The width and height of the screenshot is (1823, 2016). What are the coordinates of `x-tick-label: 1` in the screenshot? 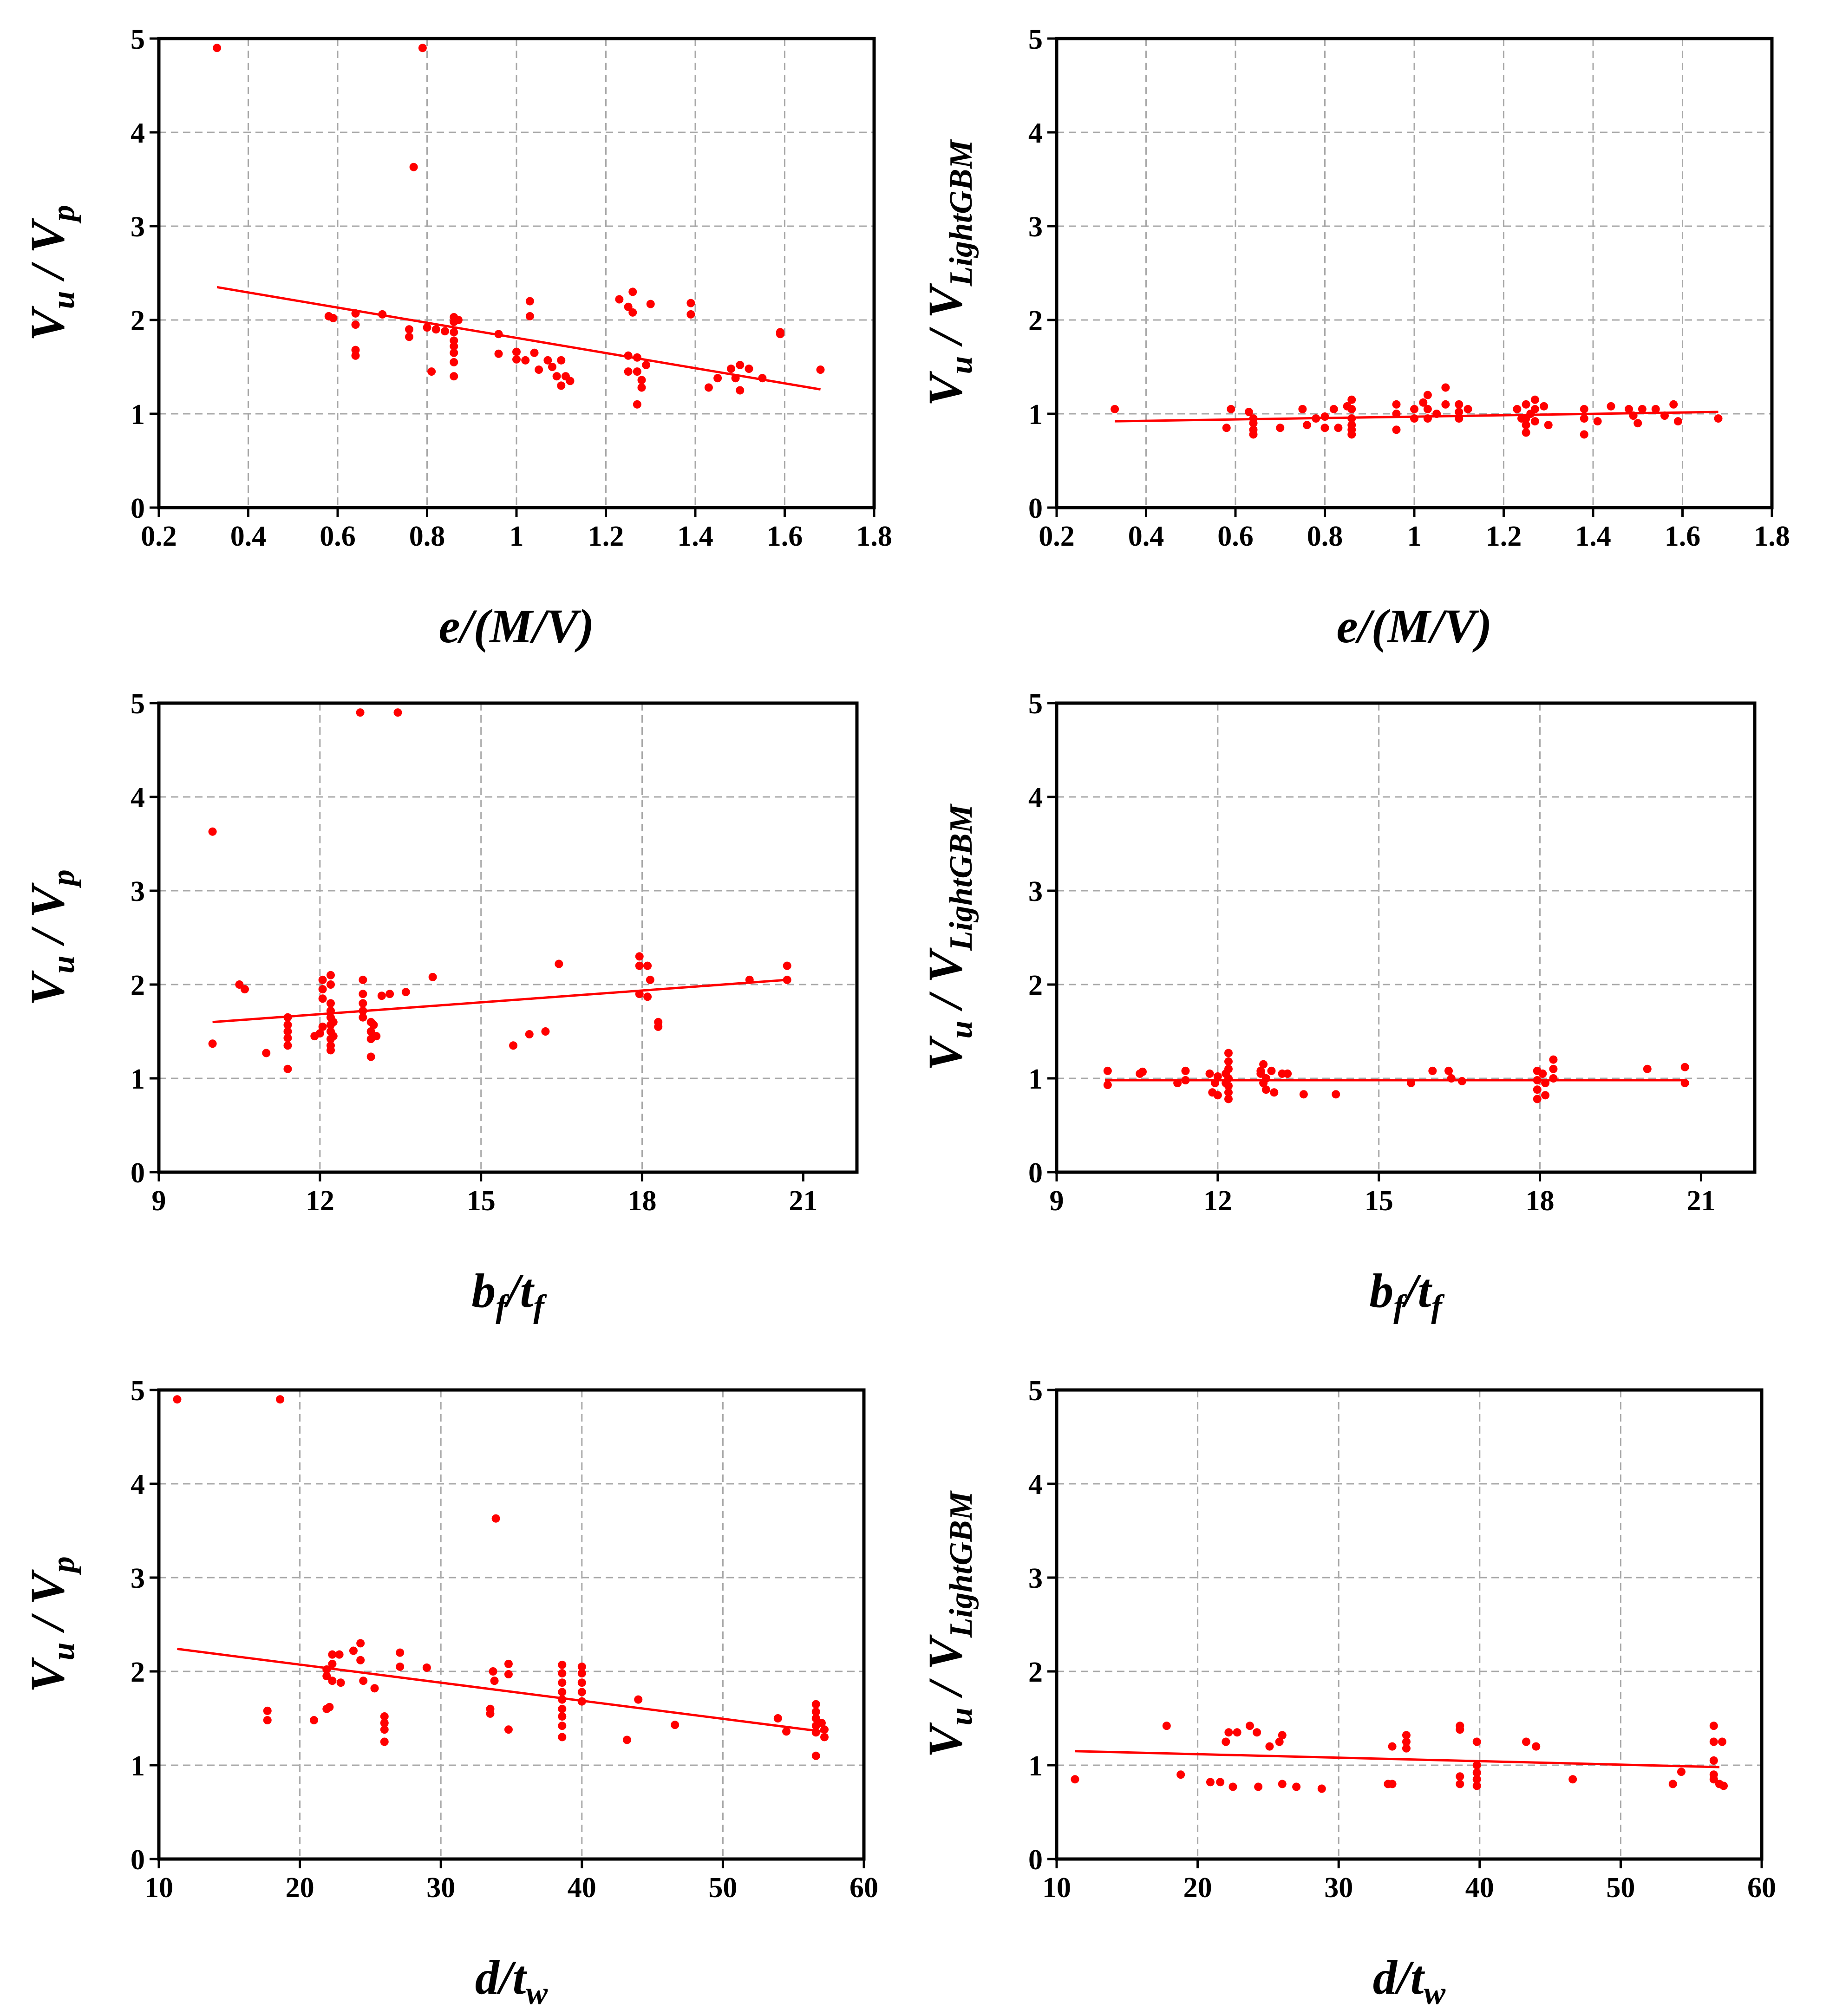 It's located at (1414, 536).